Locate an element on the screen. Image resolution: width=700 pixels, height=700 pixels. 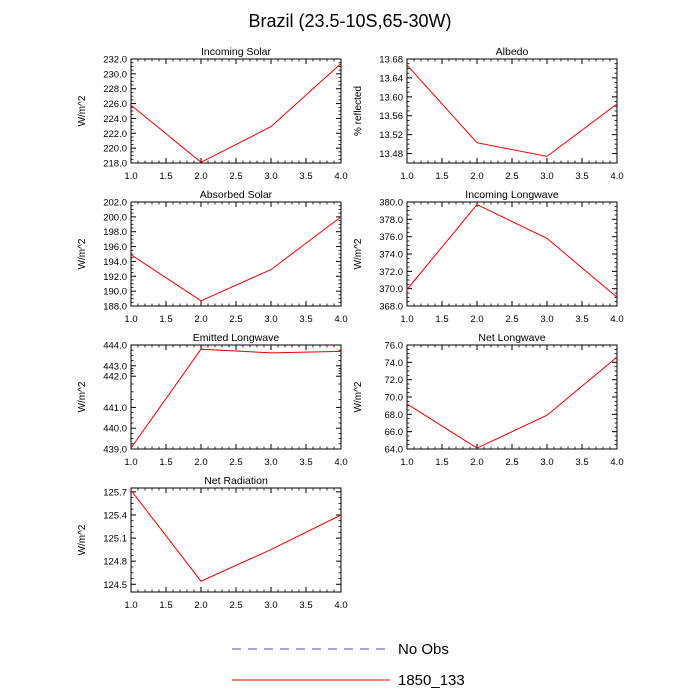
panel-absorbed-solar-ytick-label: 188.0 is located at coordinates (115, 307).